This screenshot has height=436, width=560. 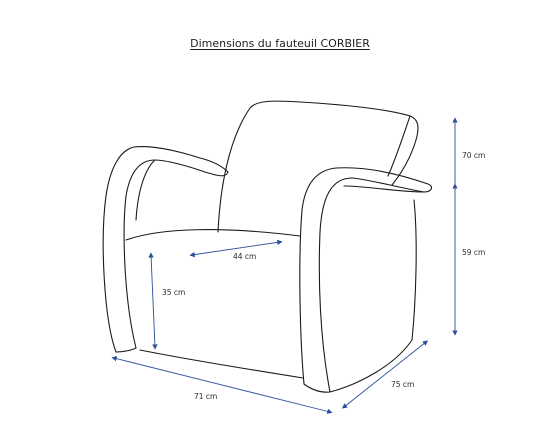 I want to click on dimension-seat-height: 35 cm, so click(x=166, y=301).